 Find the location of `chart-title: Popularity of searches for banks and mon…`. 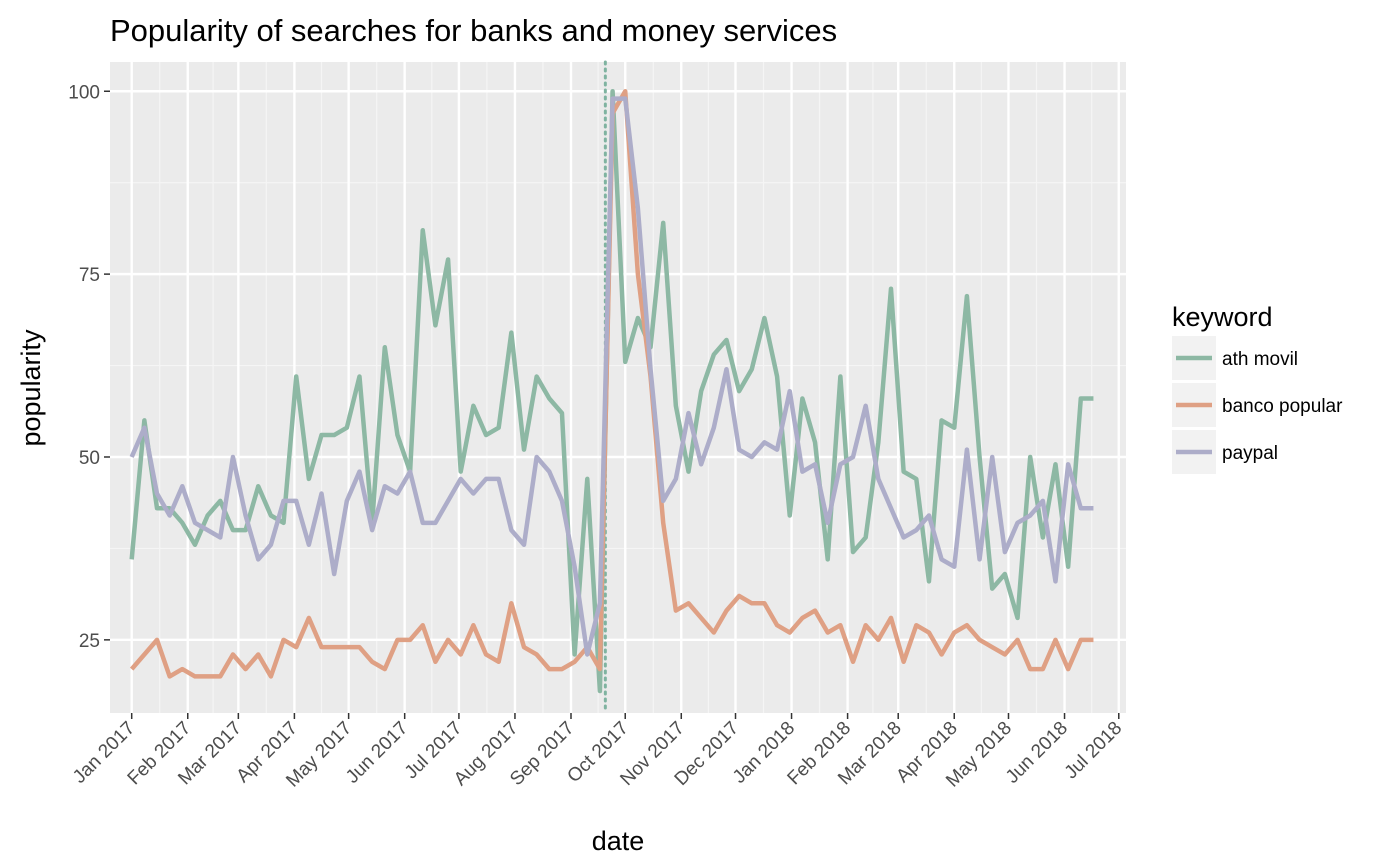

chart-title: Popularity of searches for banks and mon… is located at coordinates (473, 30).